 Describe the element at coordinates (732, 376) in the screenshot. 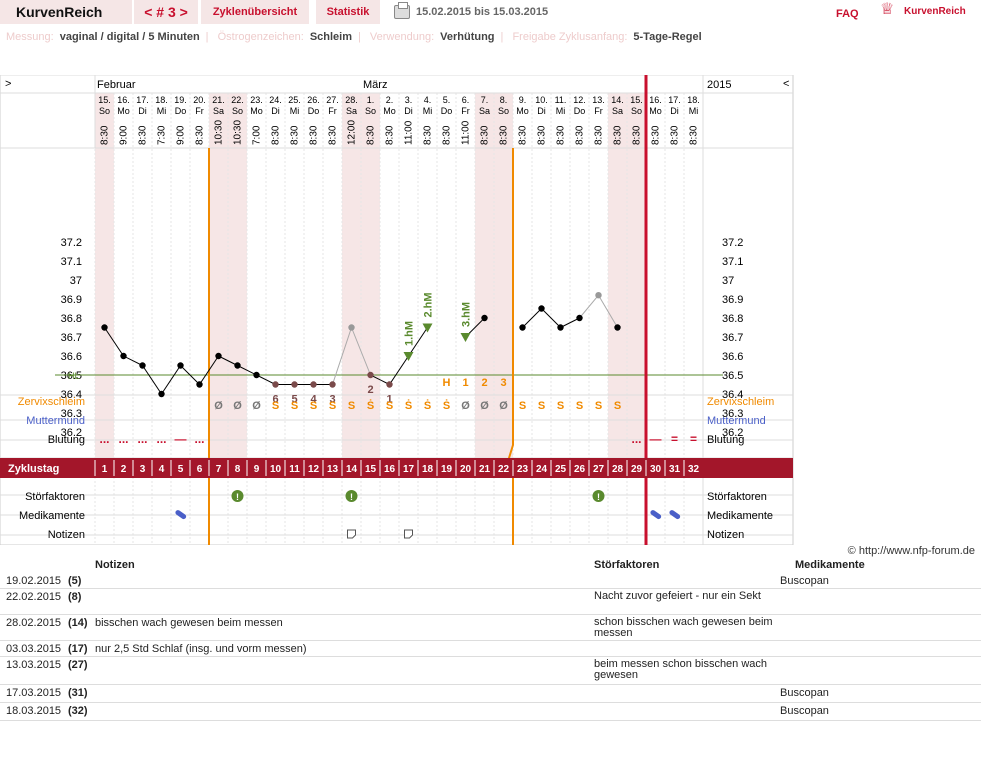

I see `y-tick-right: 36.5` at that location.